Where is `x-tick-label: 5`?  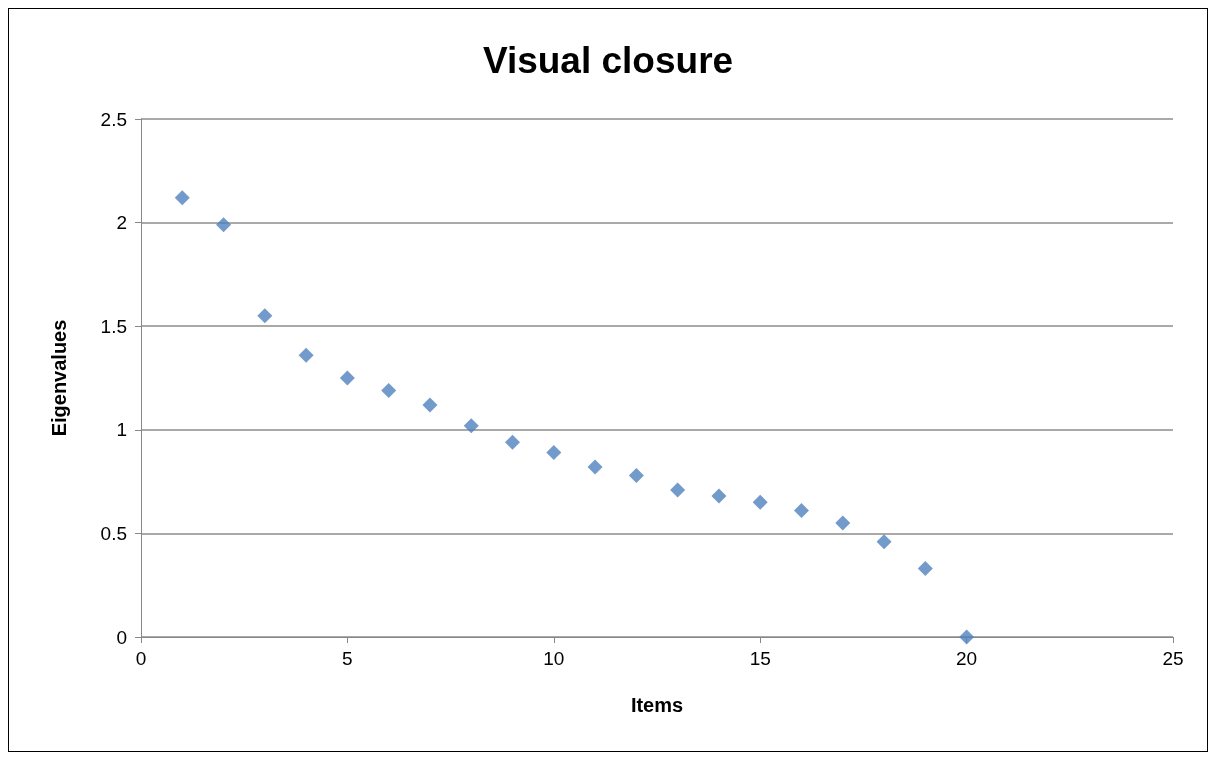
x-tick-label: 5 is located at coordinates (347, 658).